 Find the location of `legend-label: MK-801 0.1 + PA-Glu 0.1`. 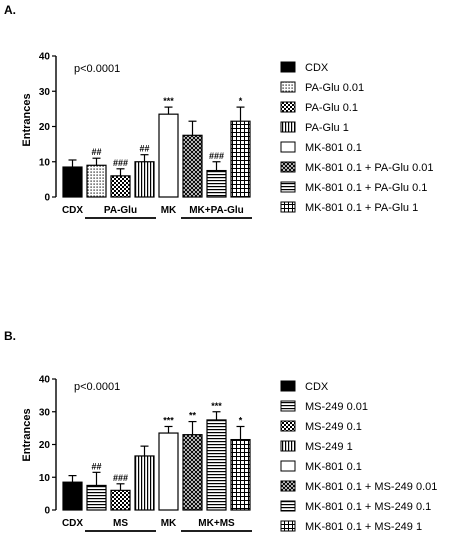

legend-label: MK-801 0.1 + PA-Glu 0.1 is located at coordinates (366, 188).